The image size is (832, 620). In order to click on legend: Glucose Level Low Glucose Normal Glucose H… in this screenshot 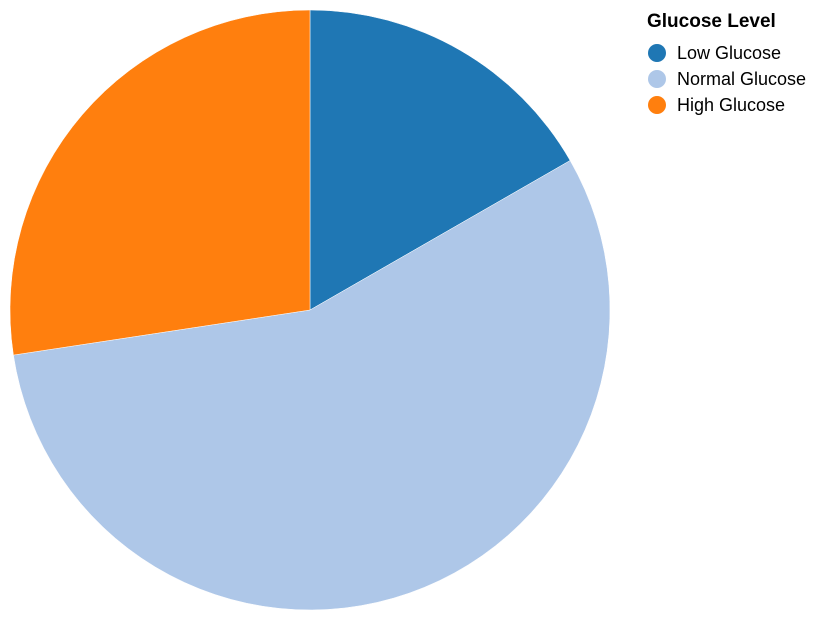, I will do `click(726, 63)`.